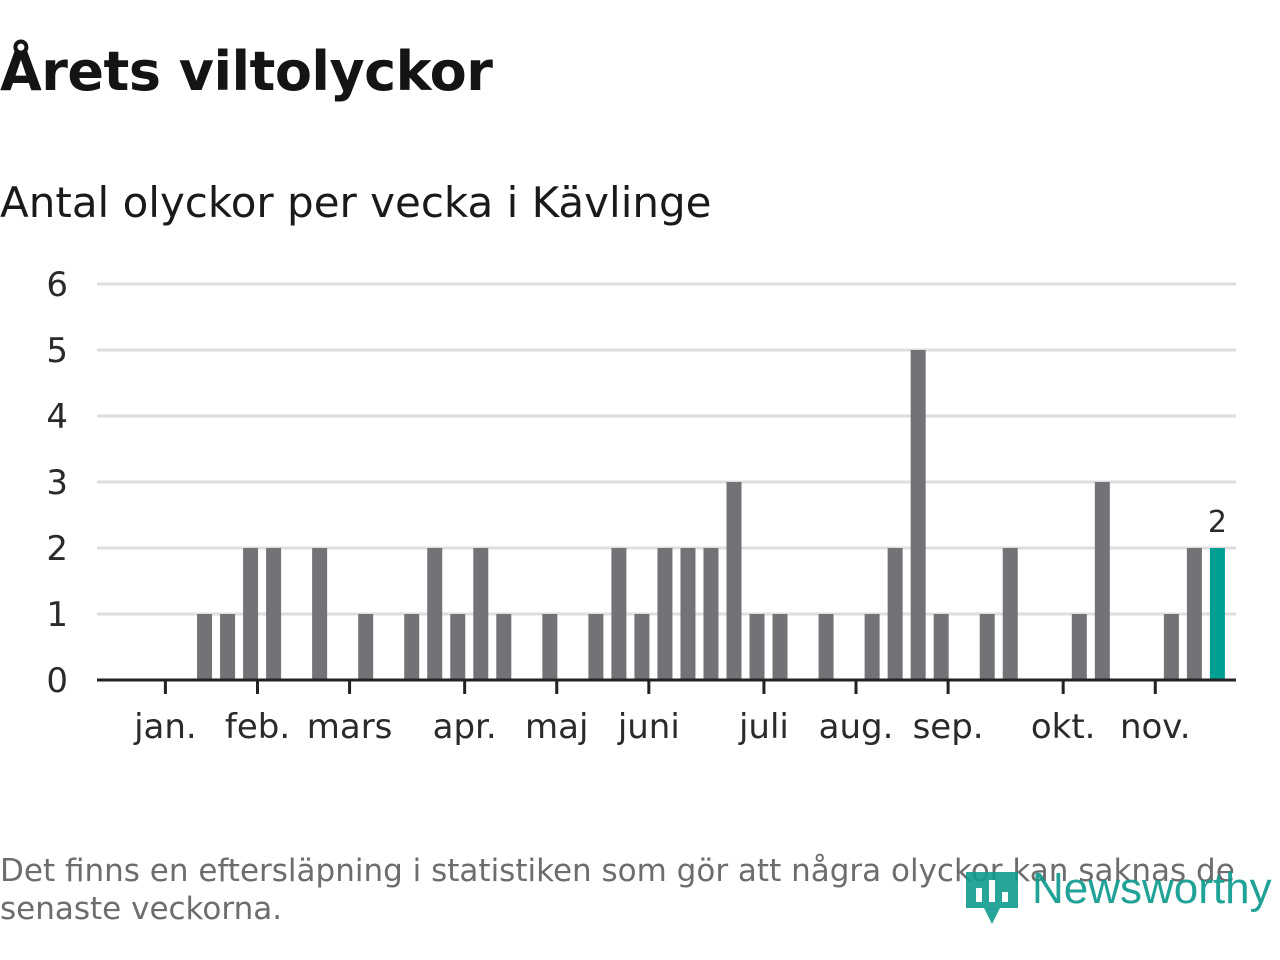 This screenshot has width=1280, height=960. I want to click on brand-logo: Newsworthy, so click(1120, 894).